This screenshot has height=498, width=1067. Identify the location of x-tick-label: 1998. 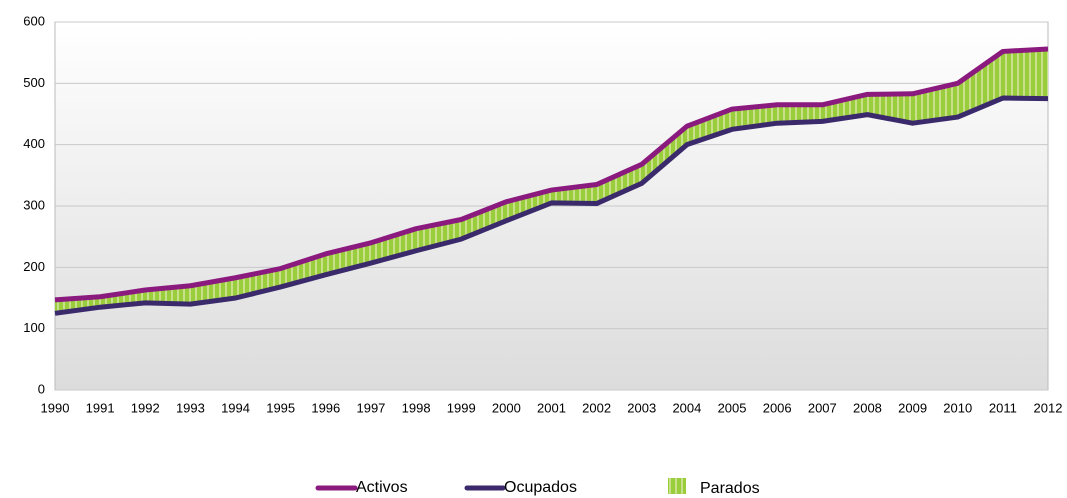
(416, 407).